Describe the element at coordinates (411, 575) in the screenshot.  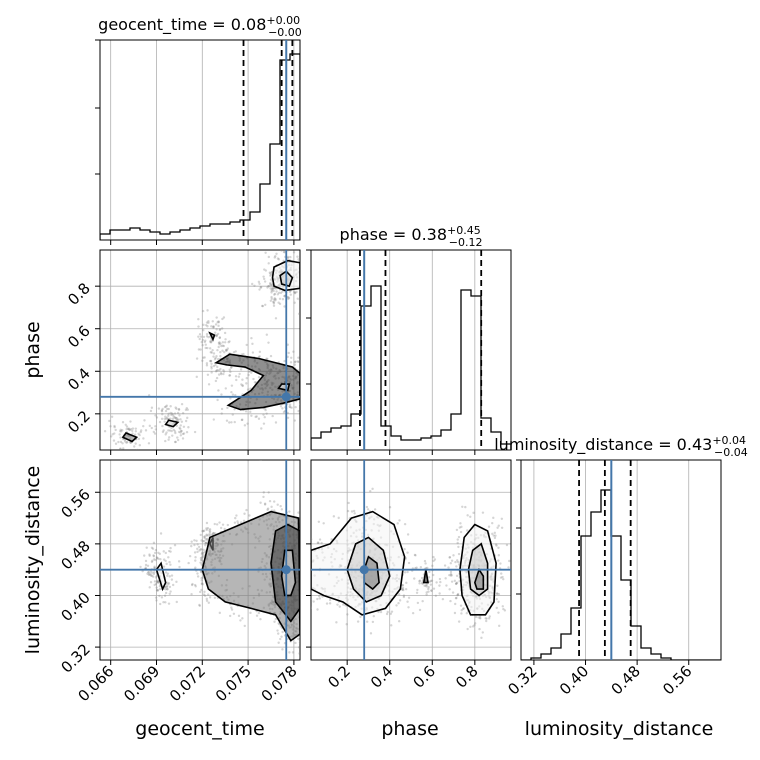
I see `axes-phase-vs-luminosity_distance: 0.2 0.4 0.6 0.8` at that location.